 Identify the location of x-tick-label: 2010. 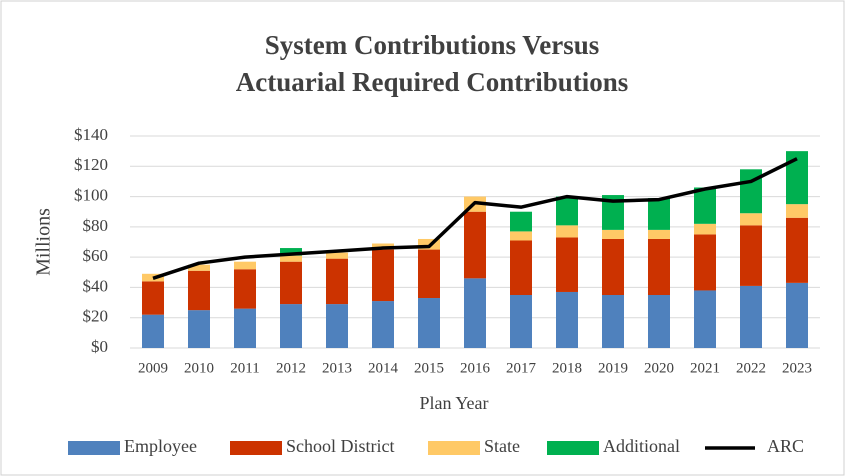
(199, 368).